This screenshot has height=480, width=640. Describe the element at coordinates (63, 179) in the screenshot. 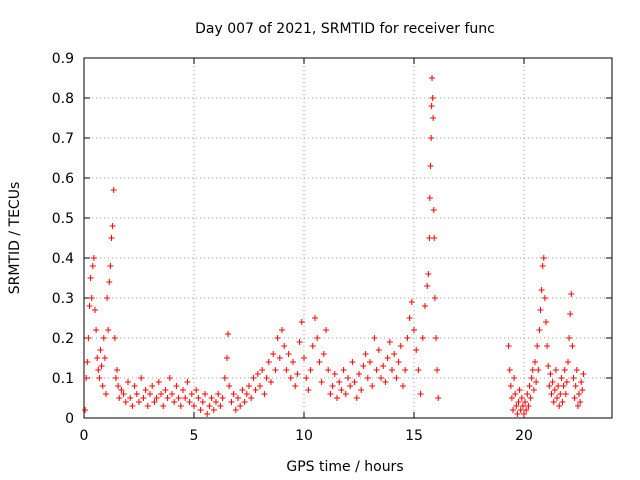

I see `y-tick-label: 0.6` at that location.